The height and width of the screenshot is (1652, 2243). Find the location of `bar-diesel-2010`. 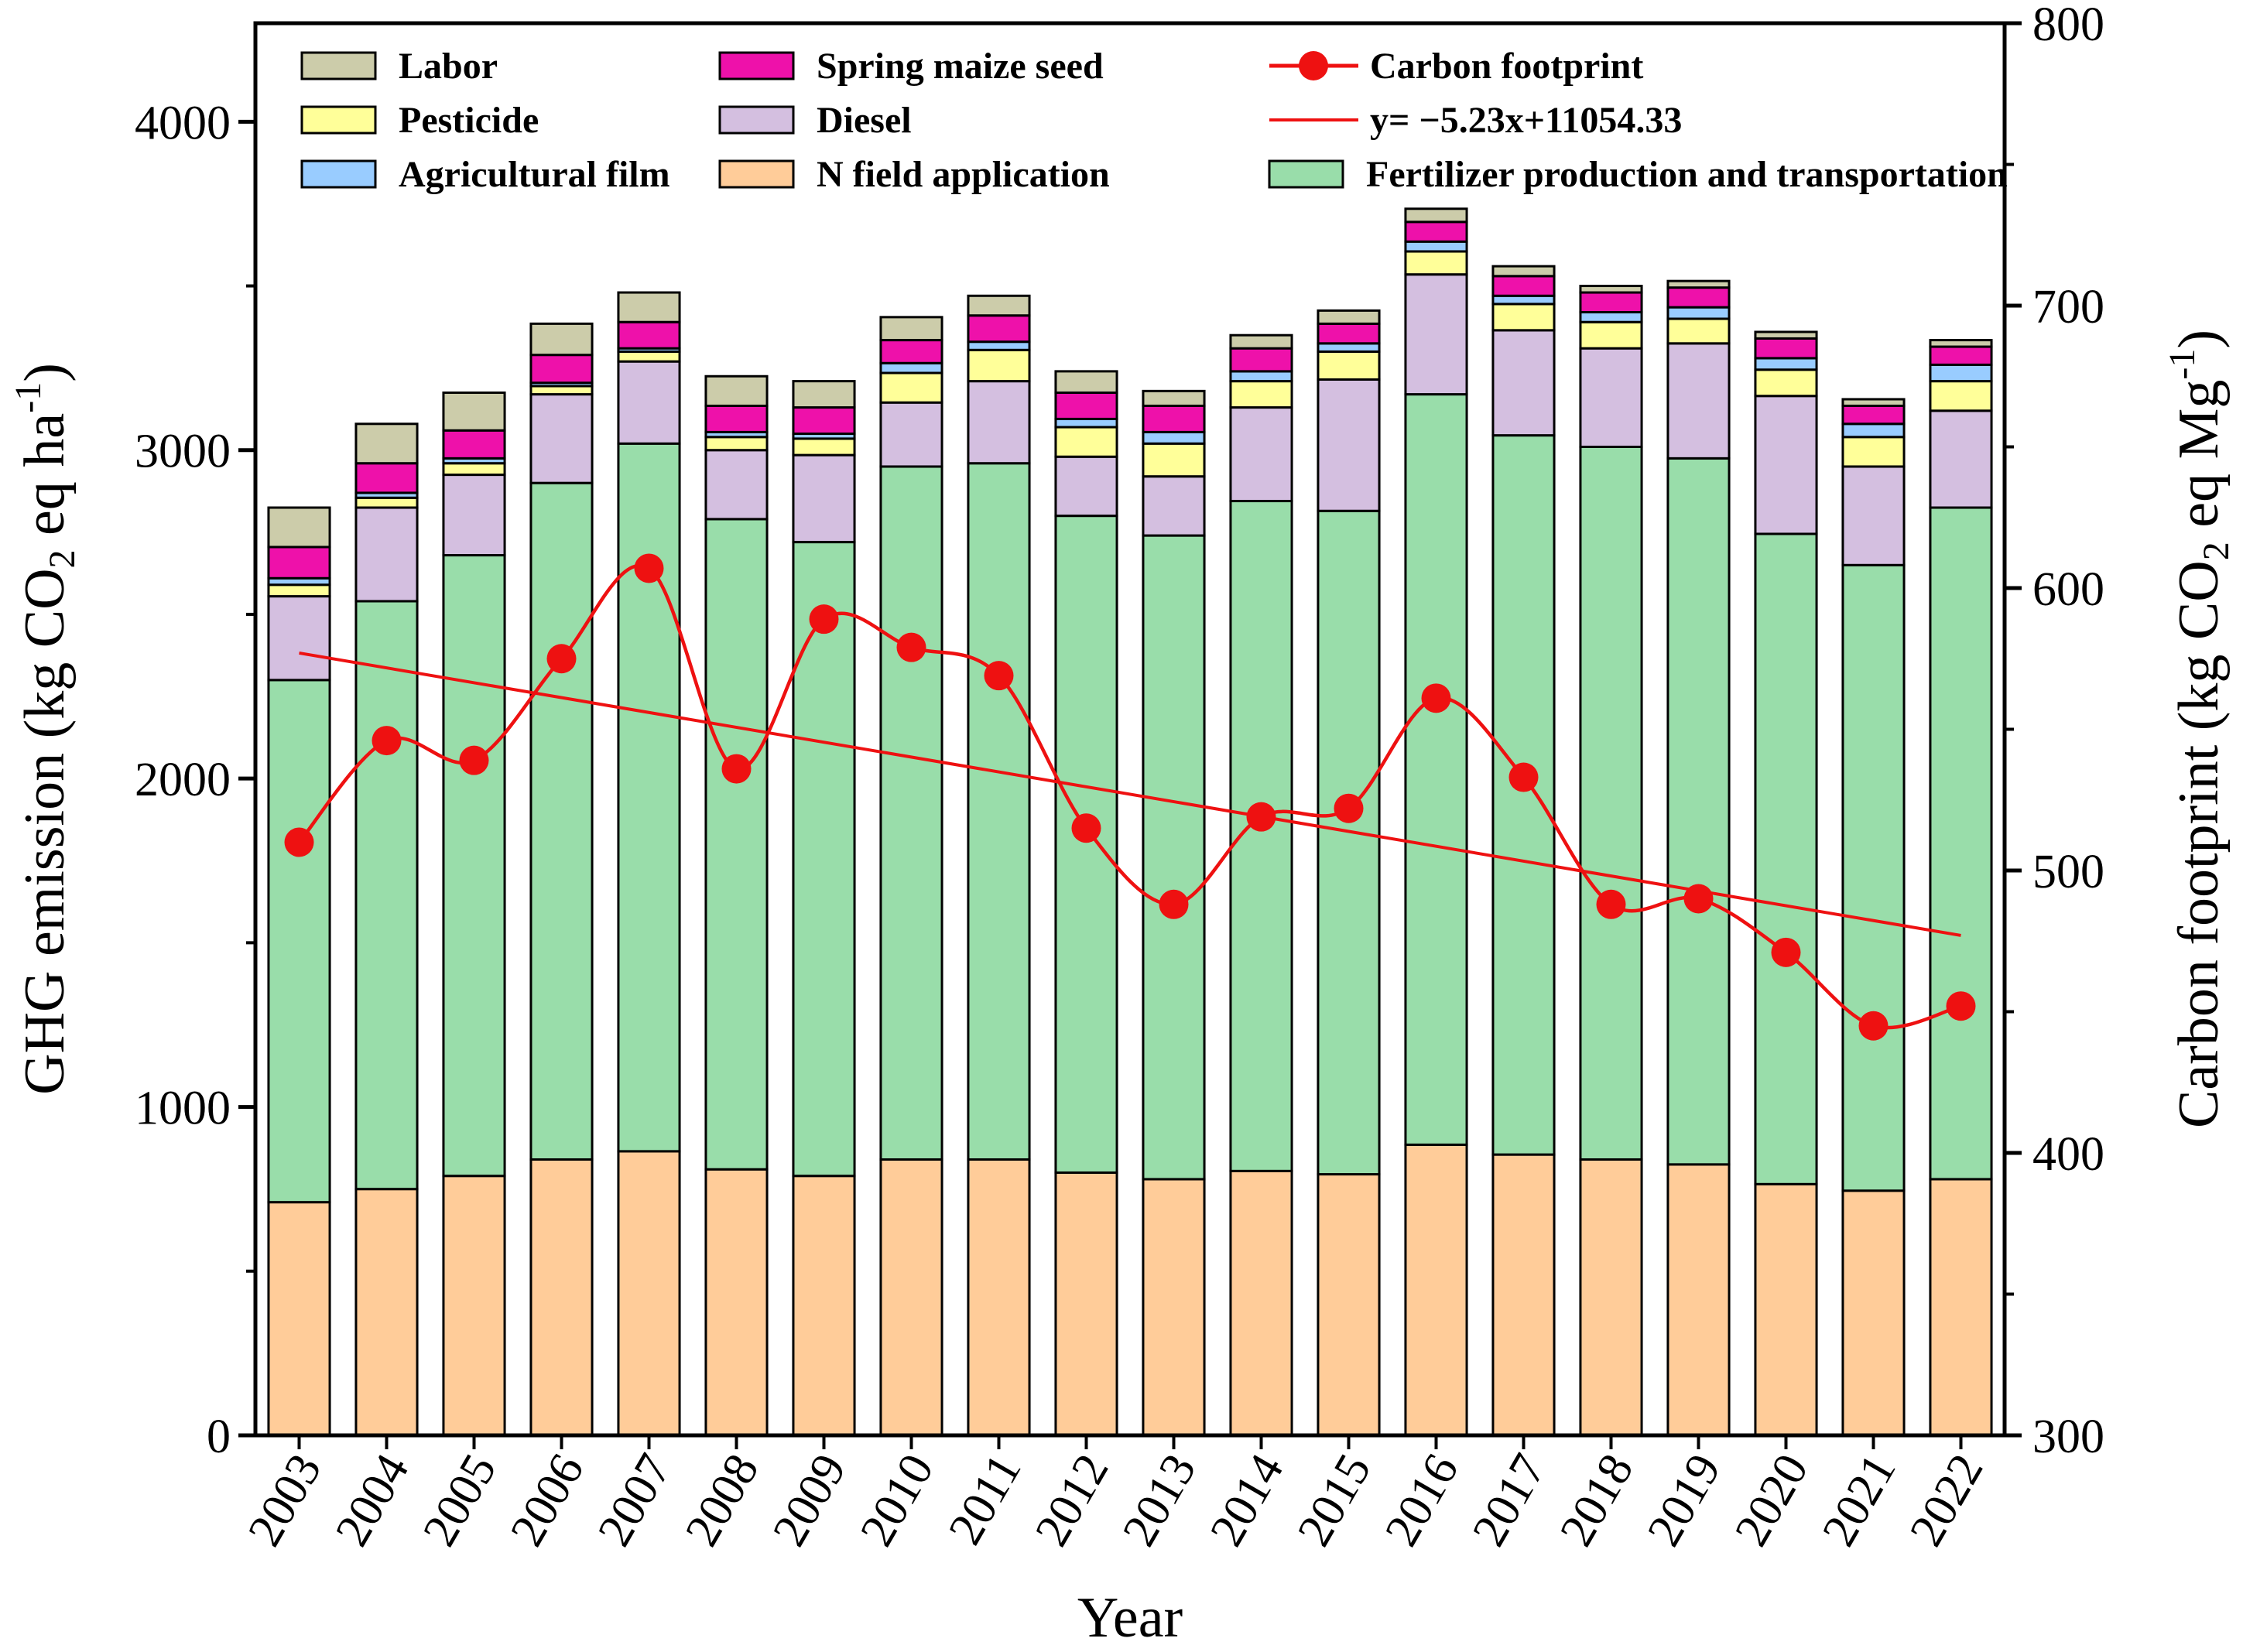

bar-diesel-2010 is located at coordinates (911, 435).